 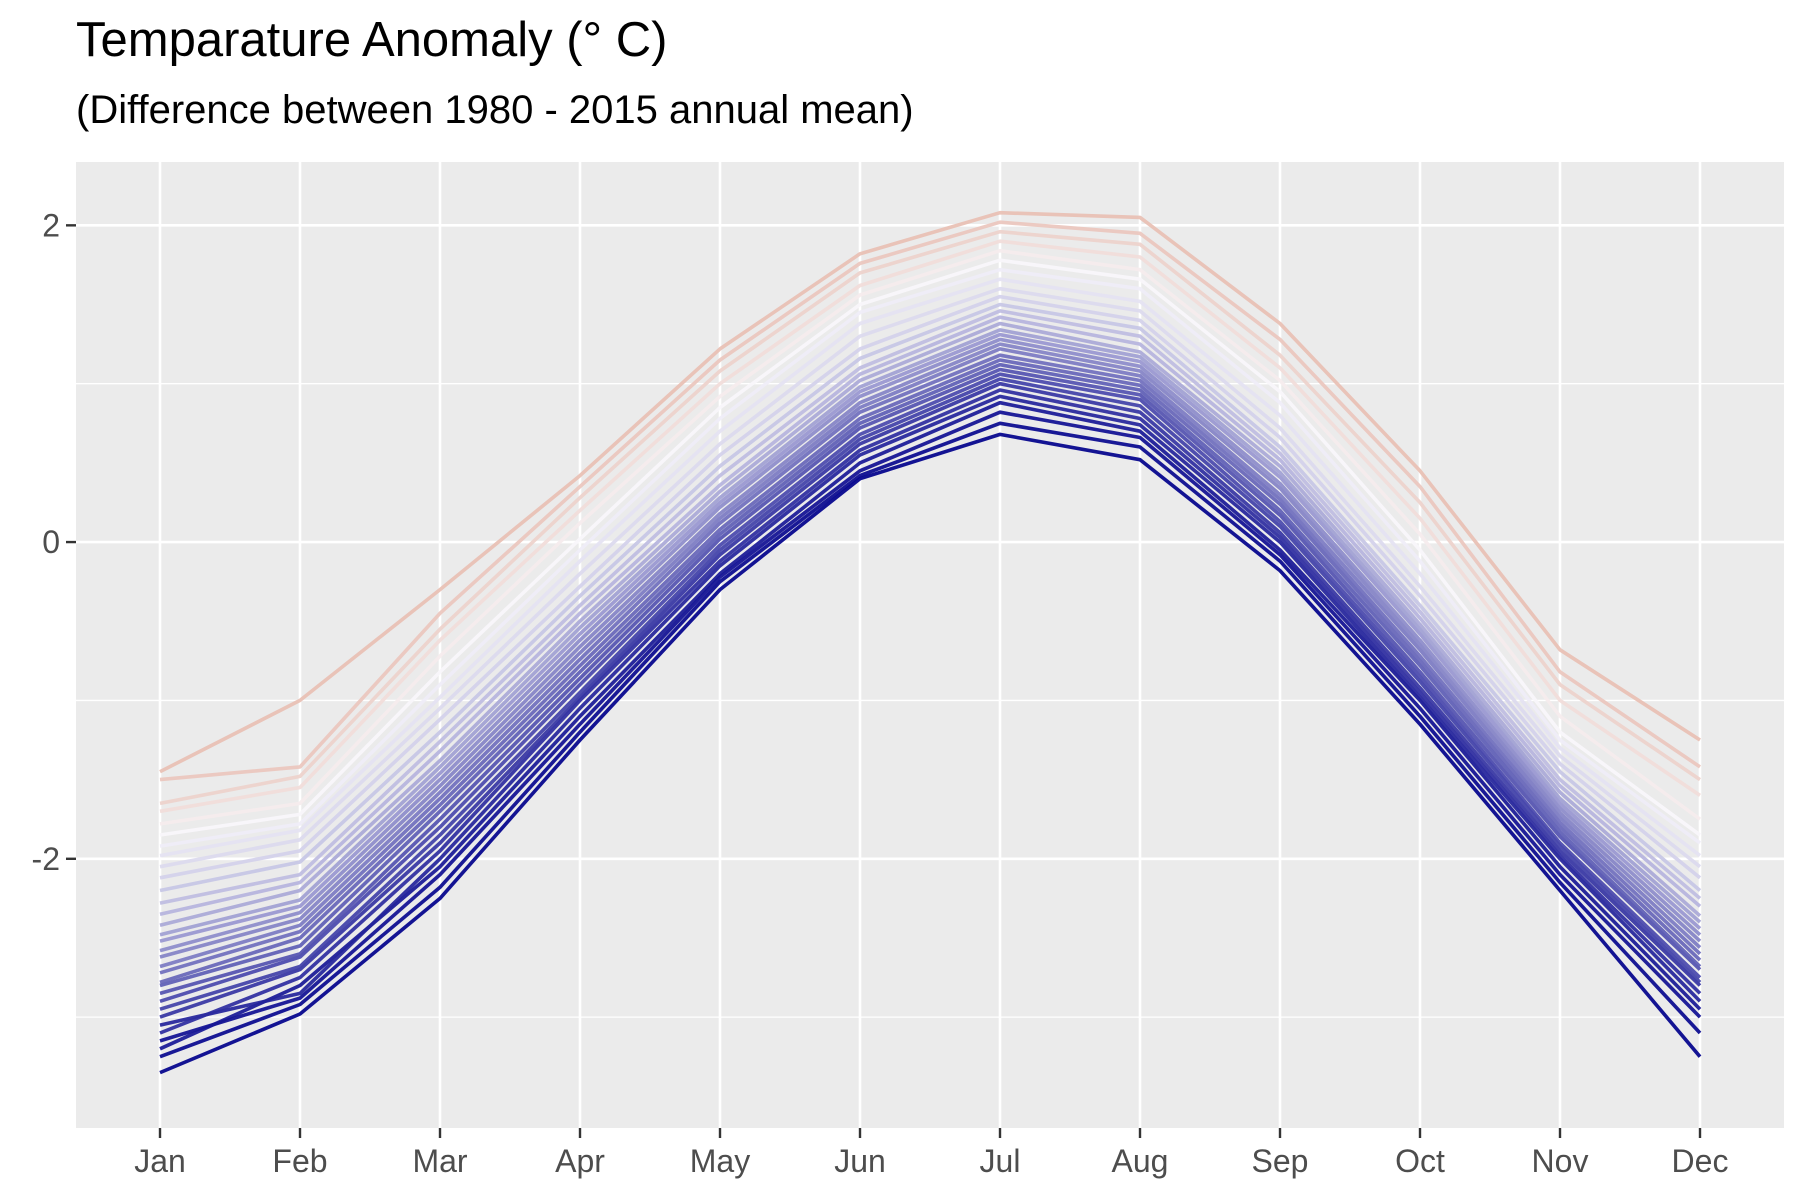 What do you see at coordinates (439, 1161) in the screenshot?
I see `x-tick-label-mar: Mar` at bounding box center [439, 1161].